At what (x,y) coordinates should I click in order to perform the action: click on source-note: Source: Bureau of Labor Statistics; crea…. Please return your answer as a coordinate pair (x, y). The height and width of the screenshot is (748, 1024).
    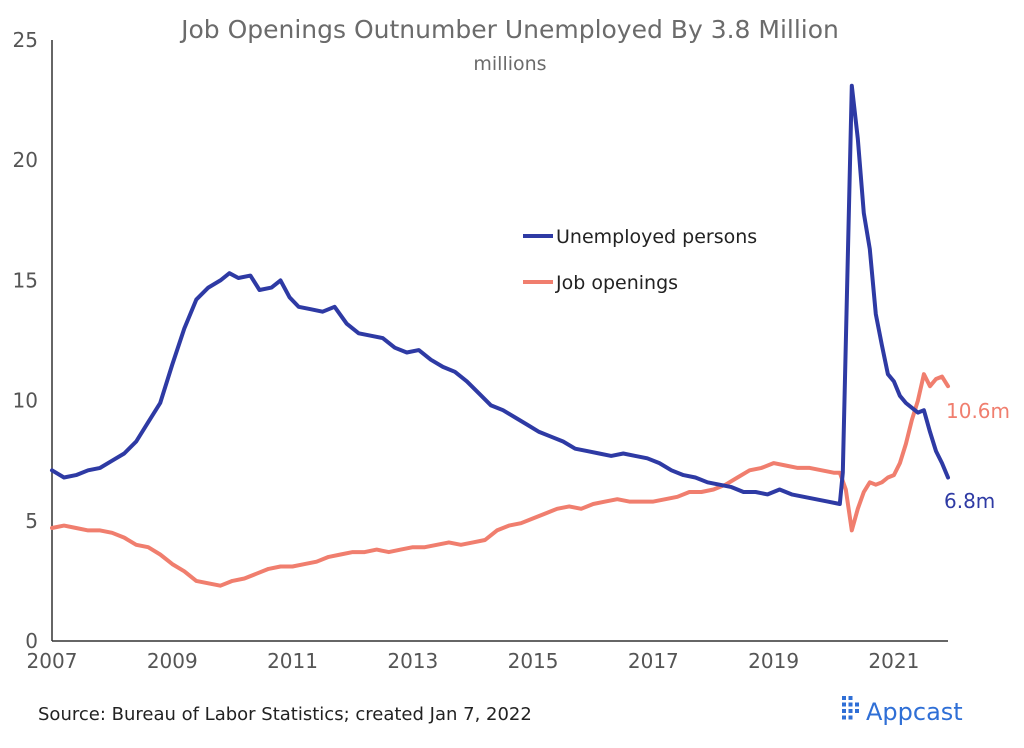
    Looking at the image, I should click on (285, 714).